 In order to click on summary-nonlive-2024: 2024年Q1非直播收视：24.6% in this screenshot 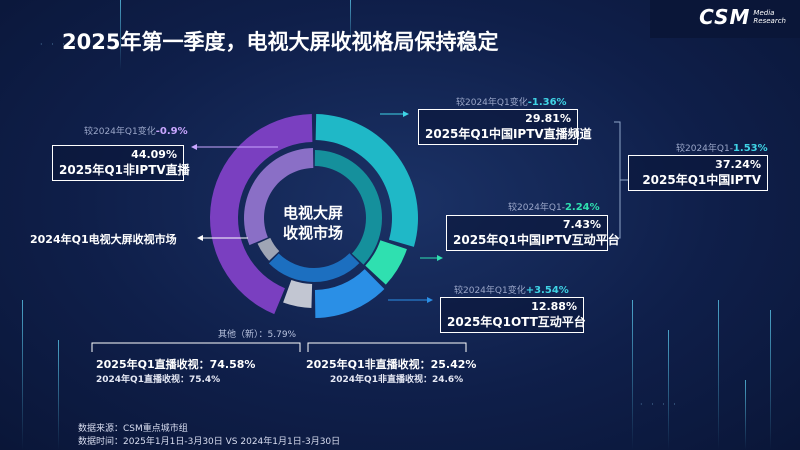, I will do `click(397, 380)`.